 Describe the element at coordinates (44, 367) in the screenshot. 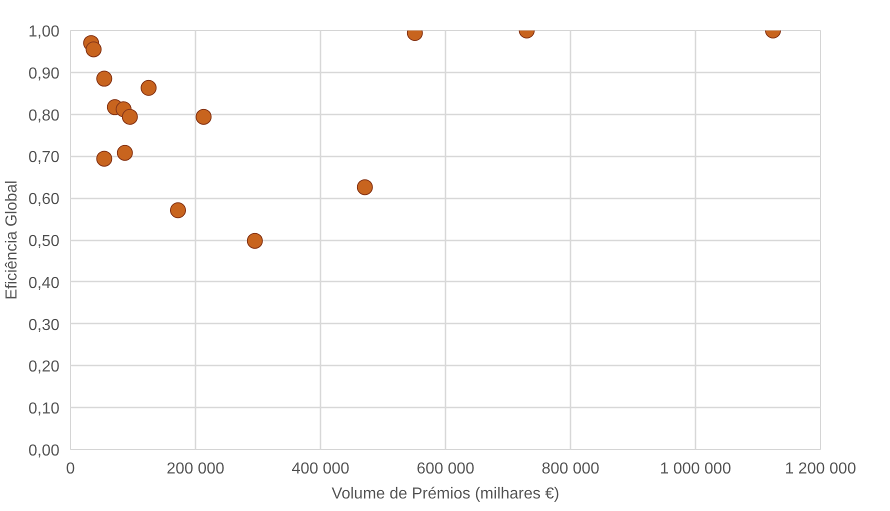

I see `y-tick-label: 0,20` at that location.